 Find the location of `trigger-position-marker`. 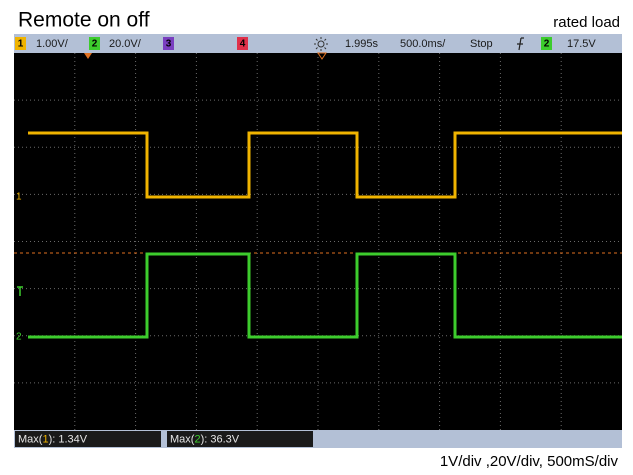

trigger-position-marker is located at coordinates (88, 56).